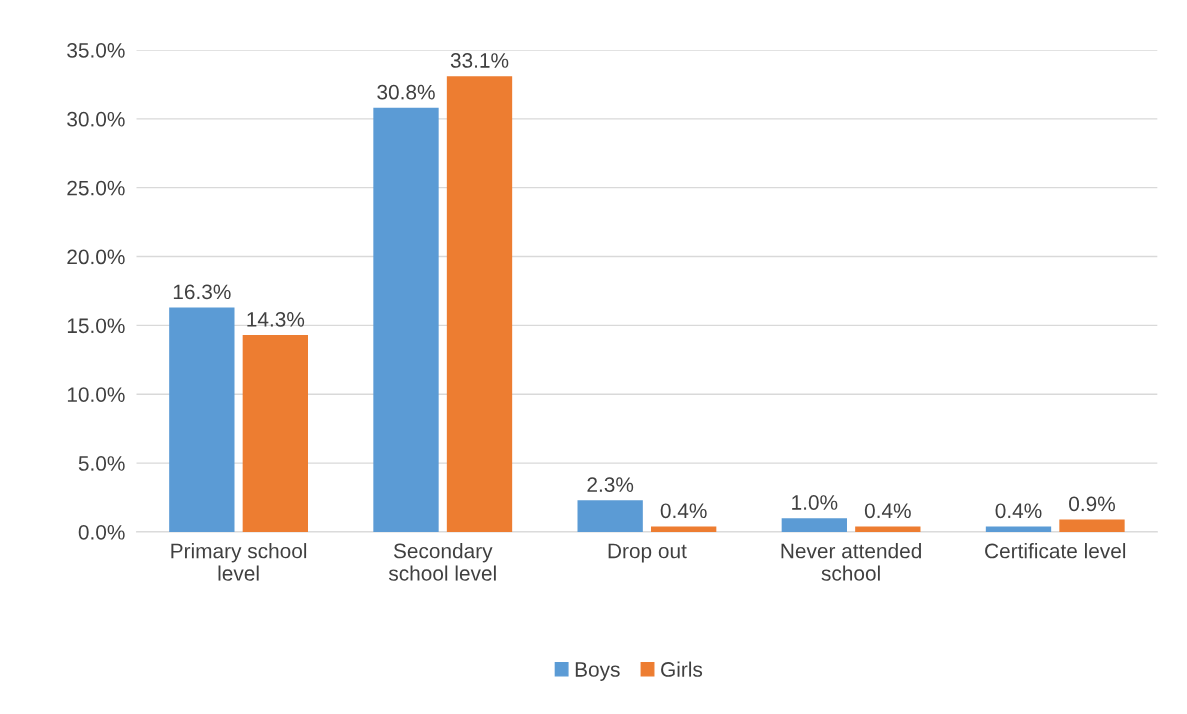 This screenshot has height=714, width=1187. Describe the element at coordinates (96, 119) in the screenshot. I see `y-tick-label: 30.0%` at that location.